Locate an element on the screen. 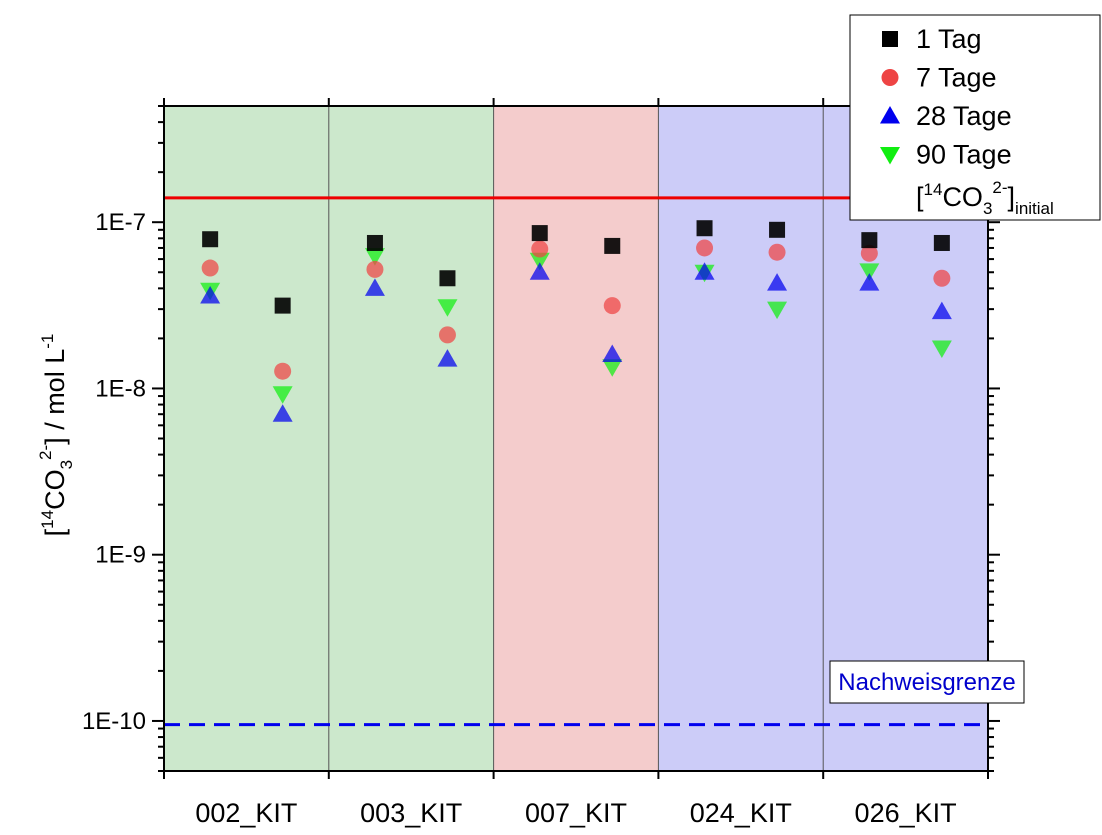 This screenshot has height=835, width=1102. annotation-text: Nachweisgrenze is located at coordinates (926, 682).